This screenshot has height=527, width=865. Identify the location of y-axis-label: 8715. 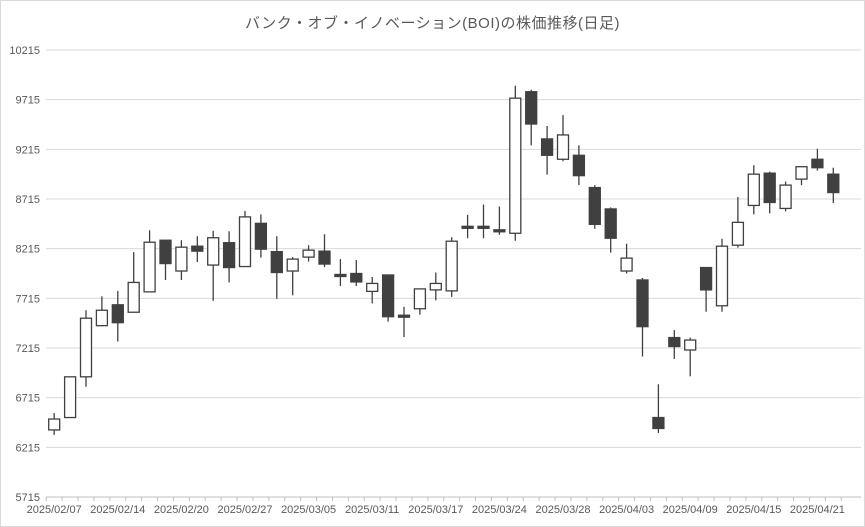
(28, 200).